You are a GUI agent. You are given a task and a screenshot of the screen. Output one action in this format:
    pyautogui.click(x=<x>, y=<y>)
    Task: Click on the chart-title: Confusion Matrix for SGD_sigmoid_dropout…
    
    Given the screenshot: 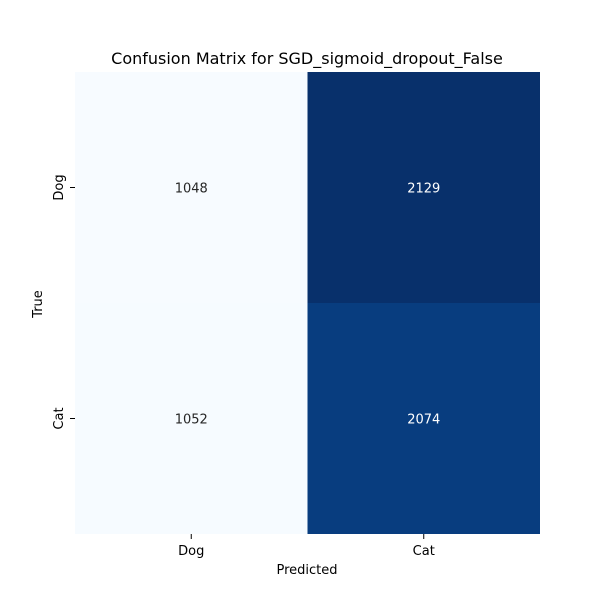 What is the action you would take?
    pyautogui.click(x=307, y=59)
    